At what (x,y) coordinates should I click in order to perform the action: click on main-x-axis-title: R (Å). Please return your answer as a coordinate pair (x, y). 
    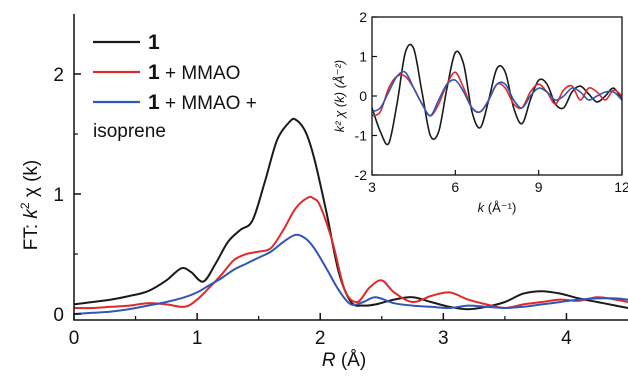
    Looking at the image, I should click on (344, 360).